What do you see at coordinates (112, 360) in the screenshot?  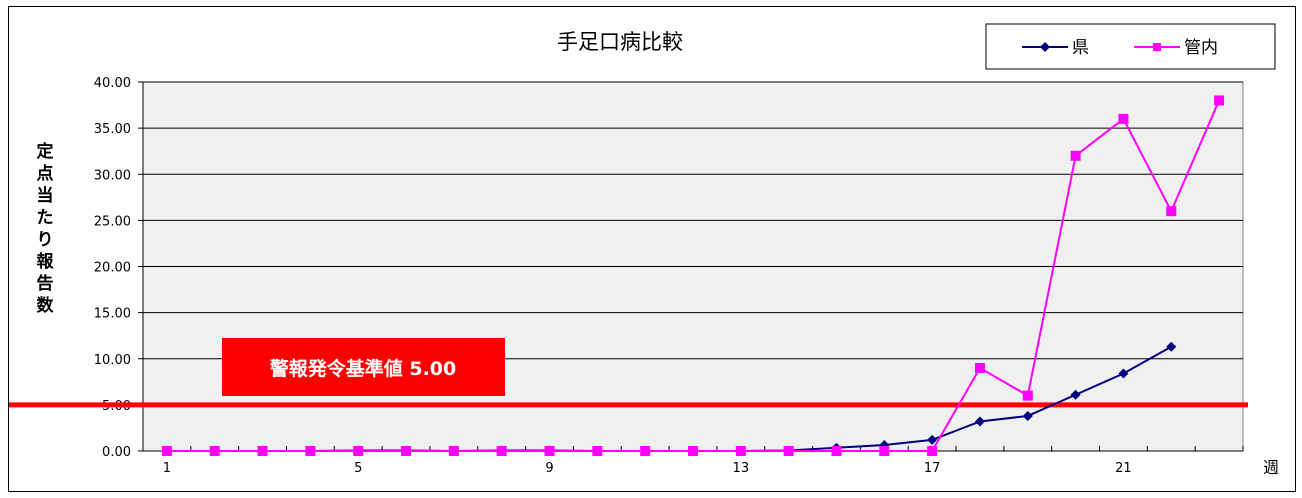 I see `y-tick-label: 10.00` at bounding box center [112, 360].